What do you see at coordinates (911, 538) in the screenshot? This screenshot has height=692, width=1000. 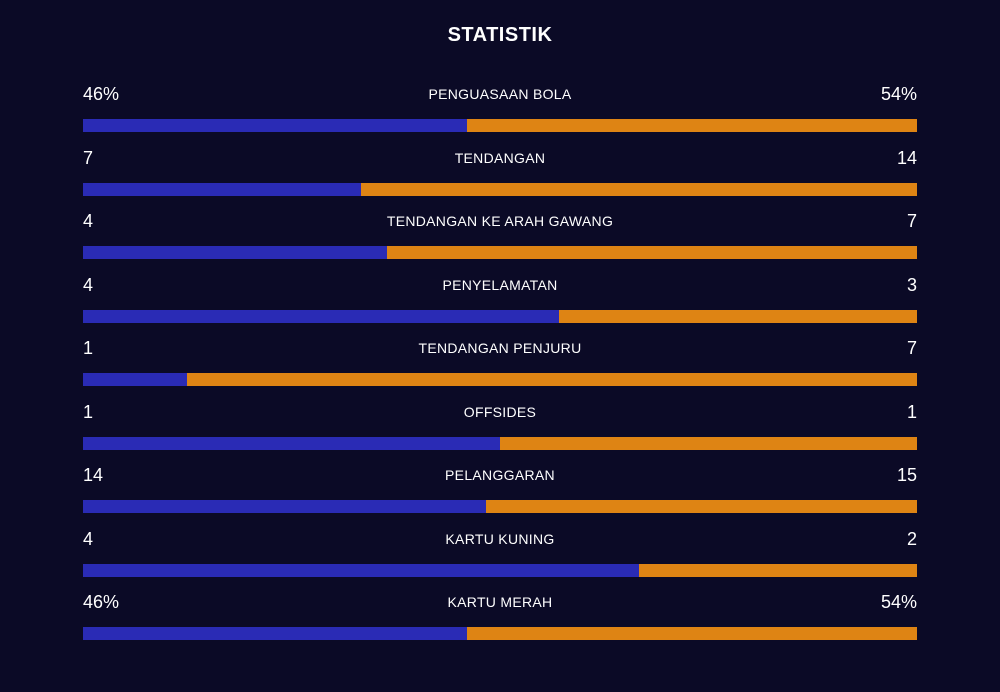 I see `stat-away-value: 2` at bounding box center [911, 538].